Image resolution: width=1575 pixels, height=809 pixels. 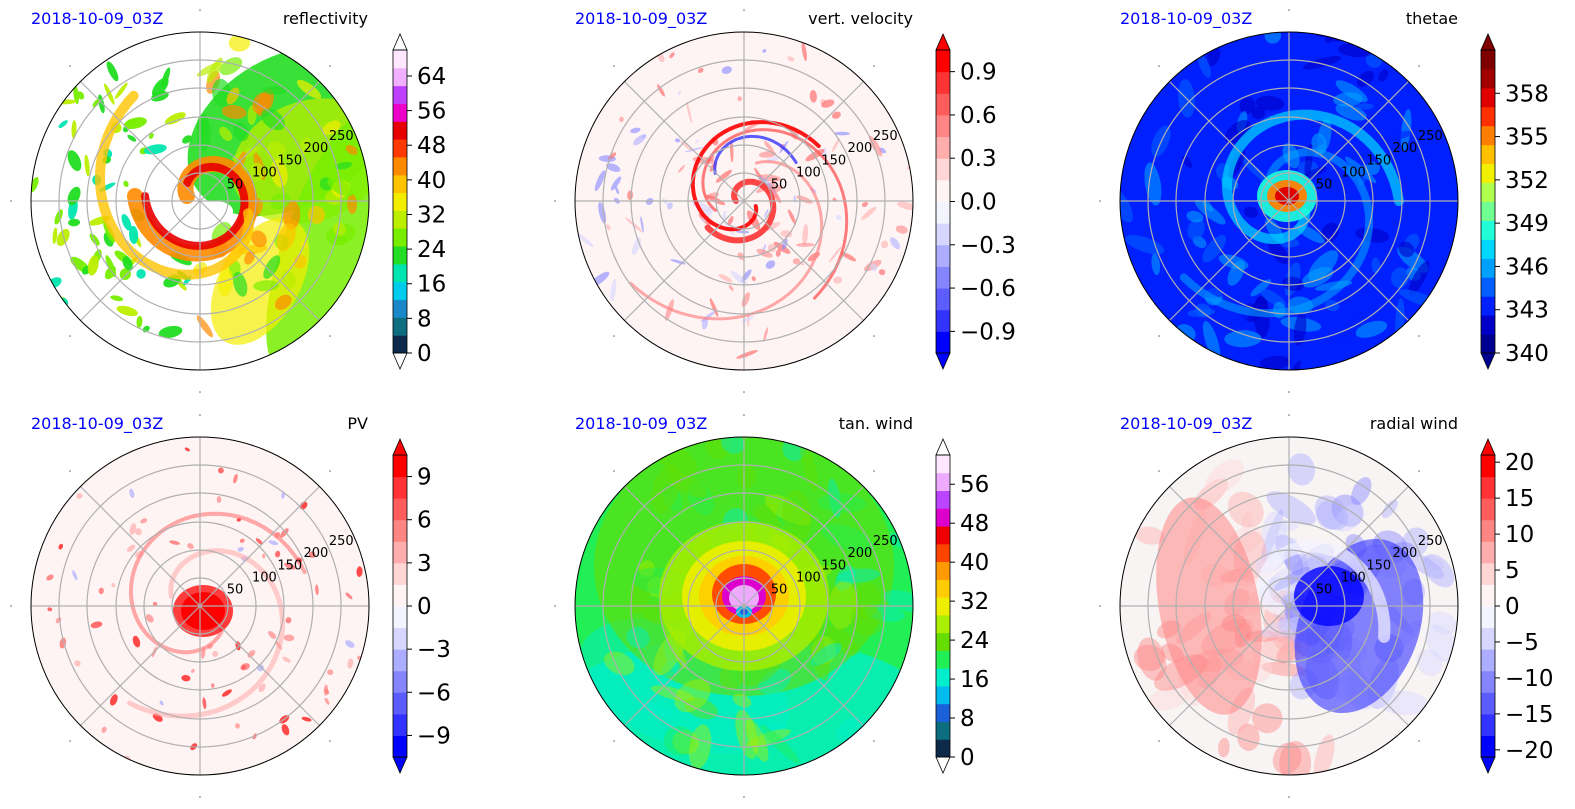 I want to click on colorbar-tick-label: 352, so click(x=1527, y=181).